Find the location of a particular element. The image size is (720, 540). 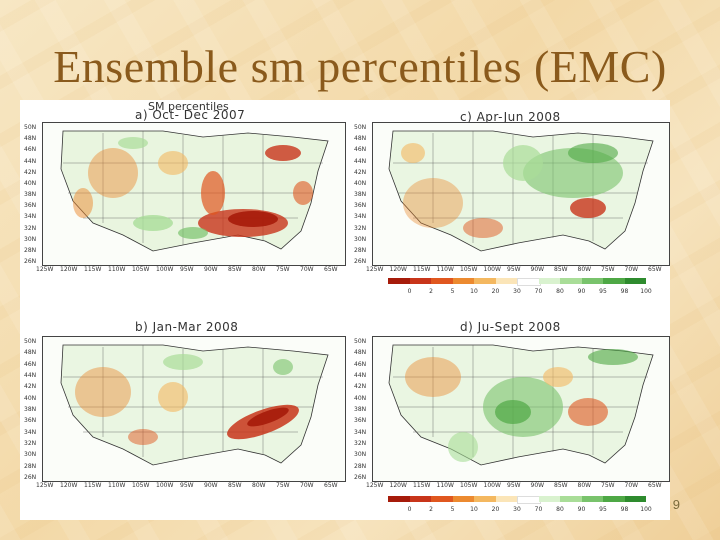

wet-anomalies-d is located at coordinates (543, 405).